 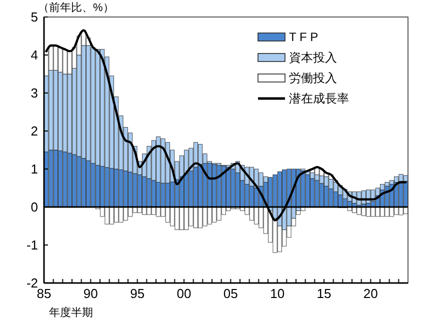 What do you see at coordinates (34, 93) in the screenshot?
I see `y-tick-label: 3` at bounding box center [34, 93].